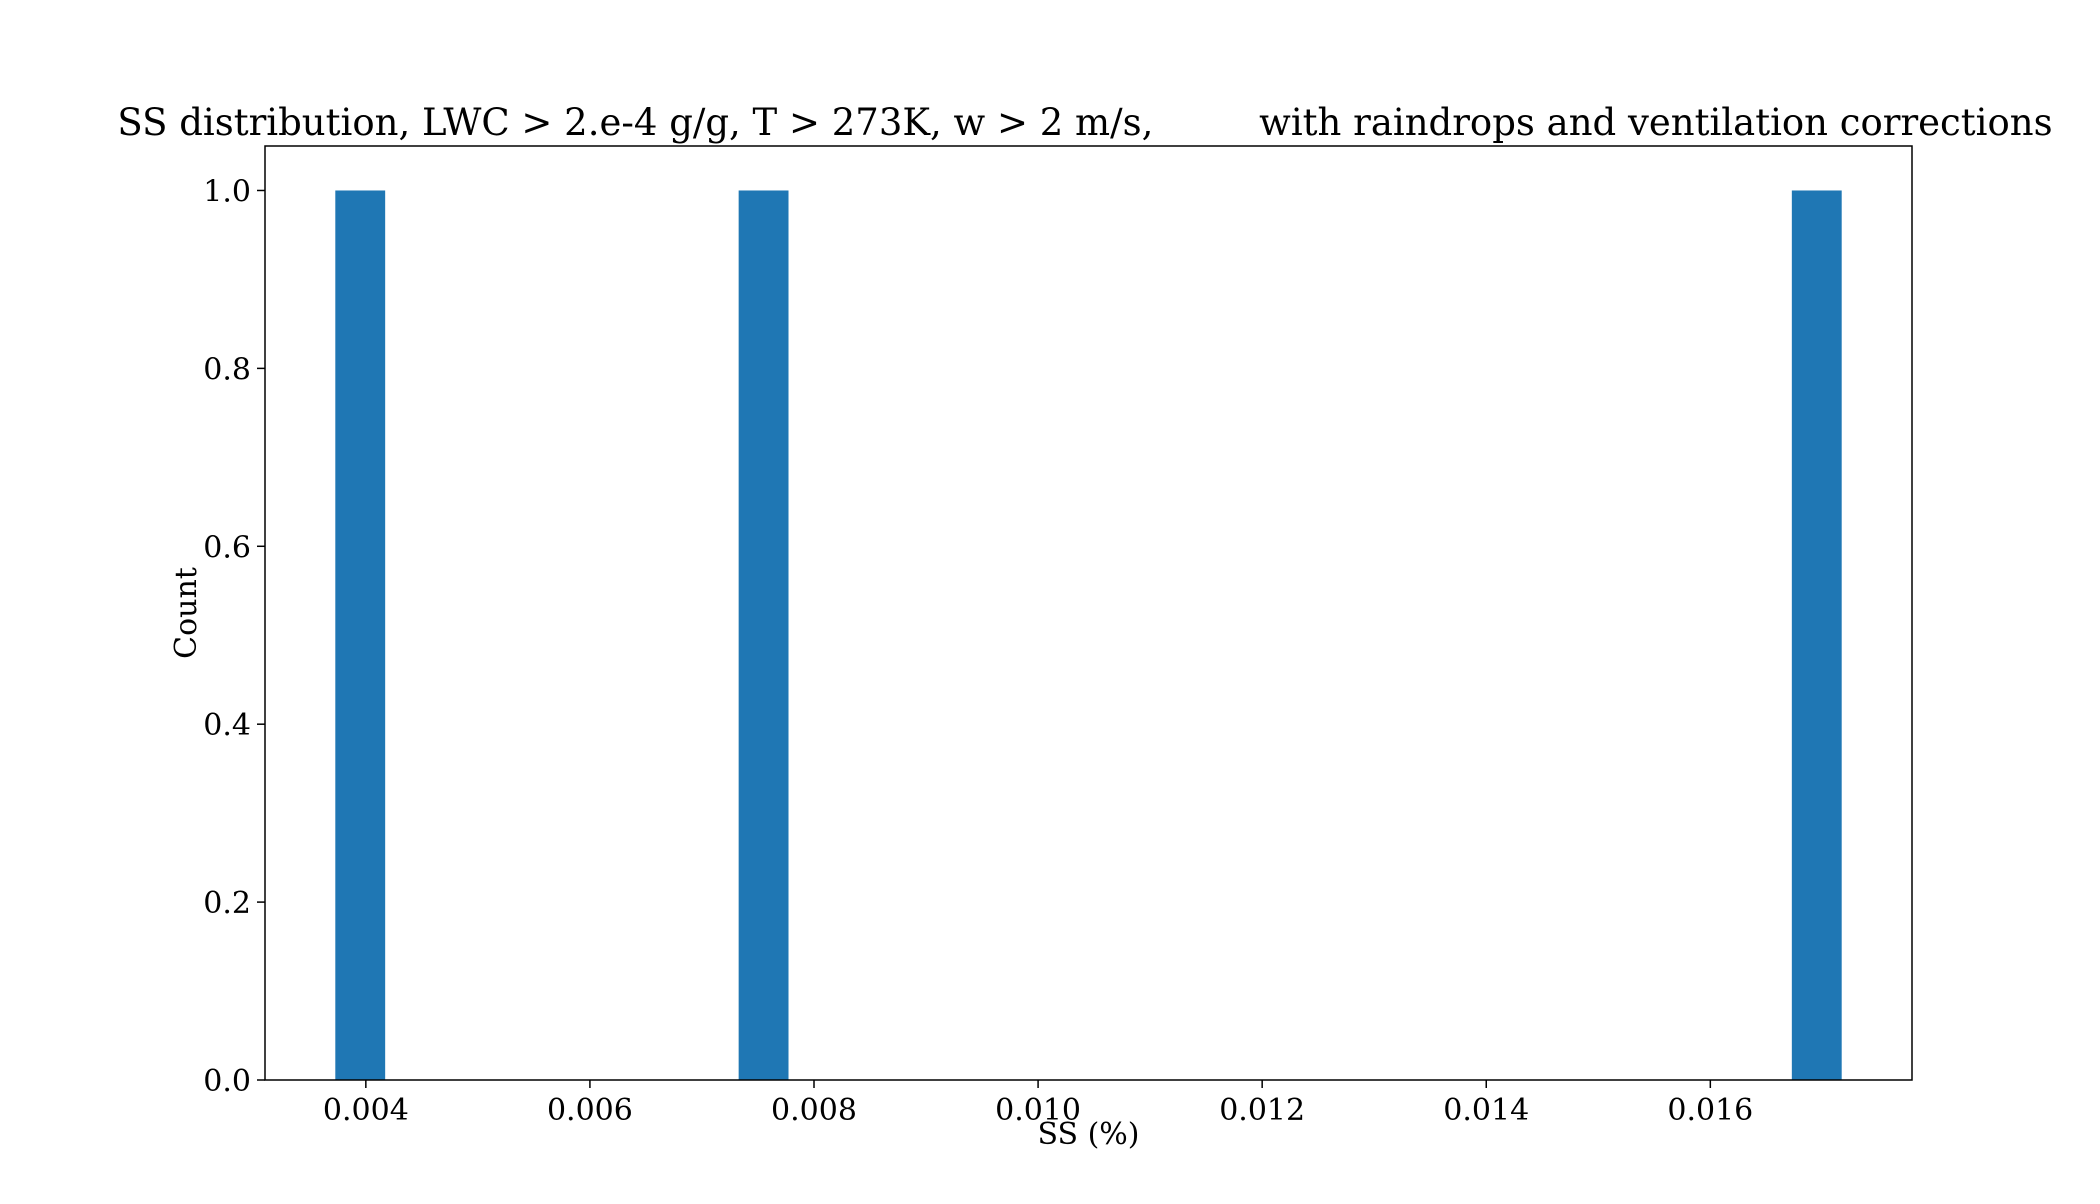 The height and width of the screenshot is (1204, 2100). I want to click on x-axis-label: SS (%), so click(1088, 1134).